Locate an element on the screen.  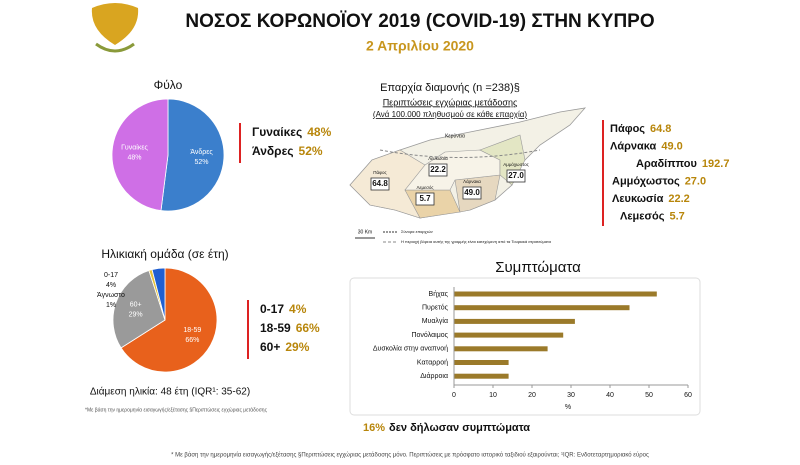
date: 2 Απριλίου 2020 is located at coordinates (420, 46).